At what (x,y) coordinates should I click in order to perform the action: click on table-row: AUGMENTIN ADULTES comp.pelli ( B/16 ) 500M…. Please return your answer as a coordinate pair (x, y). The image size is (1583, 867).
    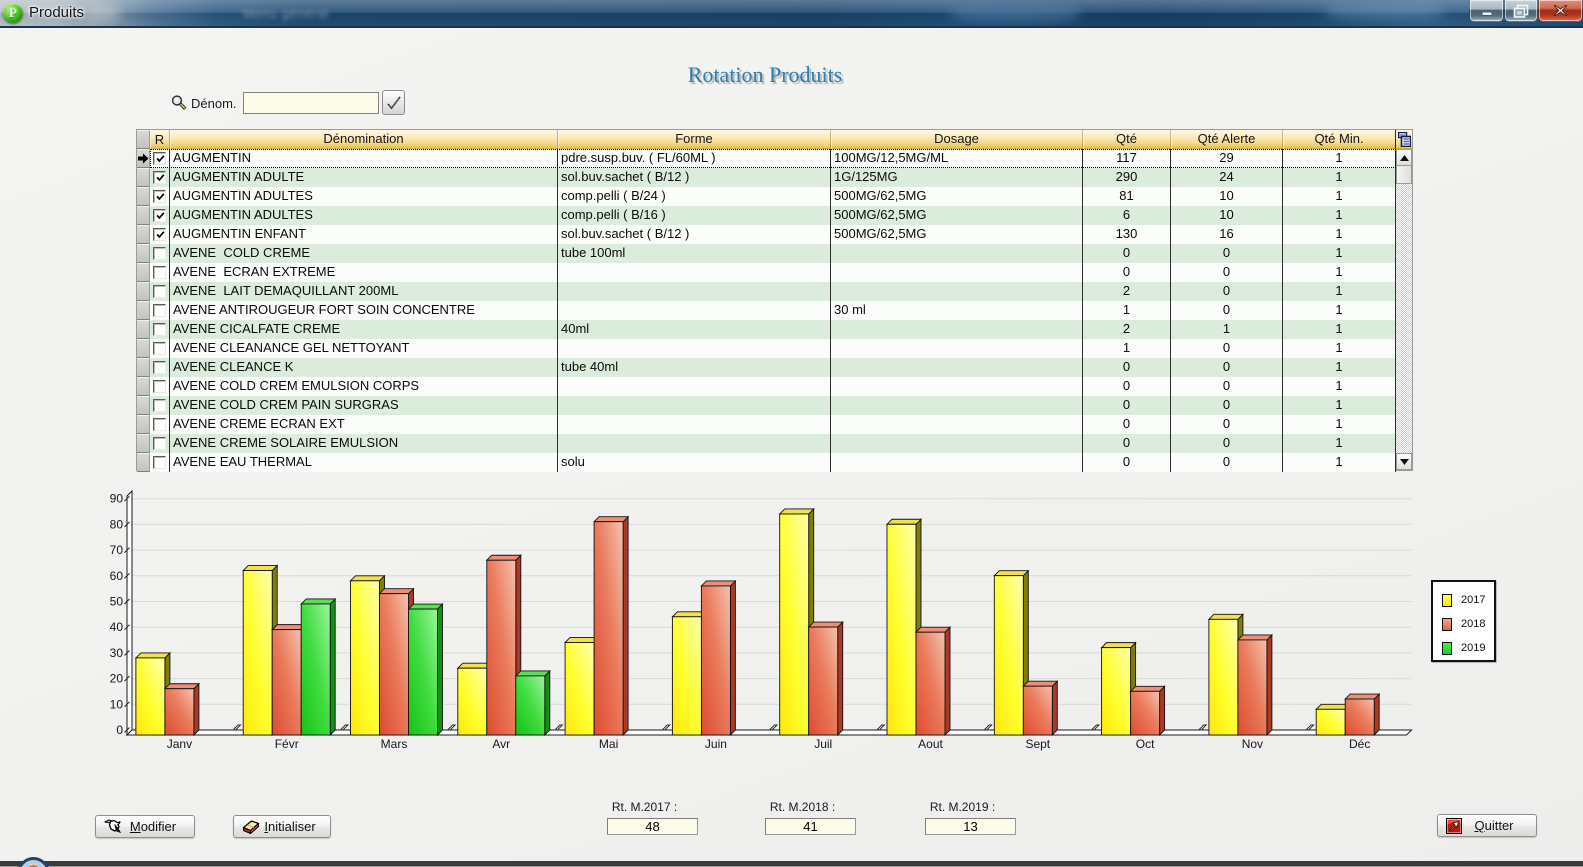
    Looking at the image, I should click on (773, 215).